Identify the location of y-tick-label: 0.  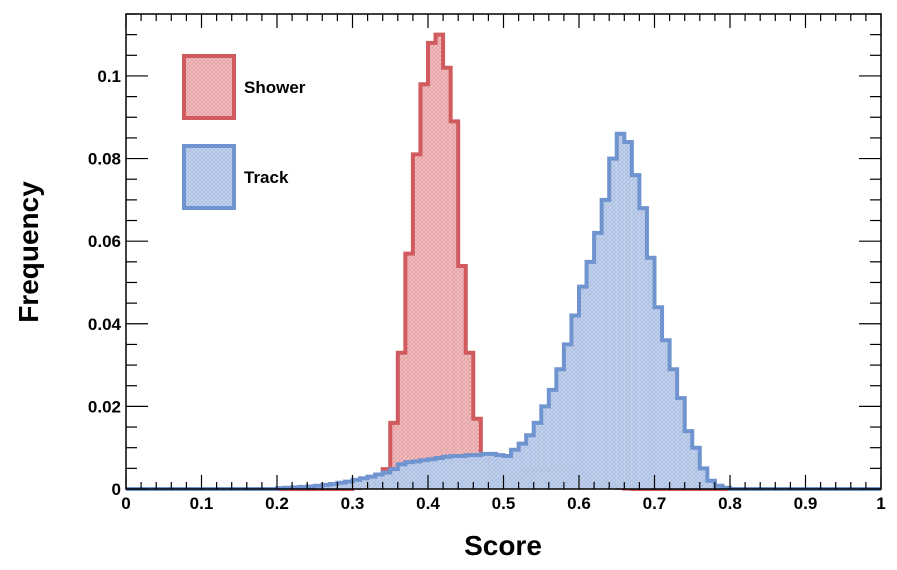
(116, 489).